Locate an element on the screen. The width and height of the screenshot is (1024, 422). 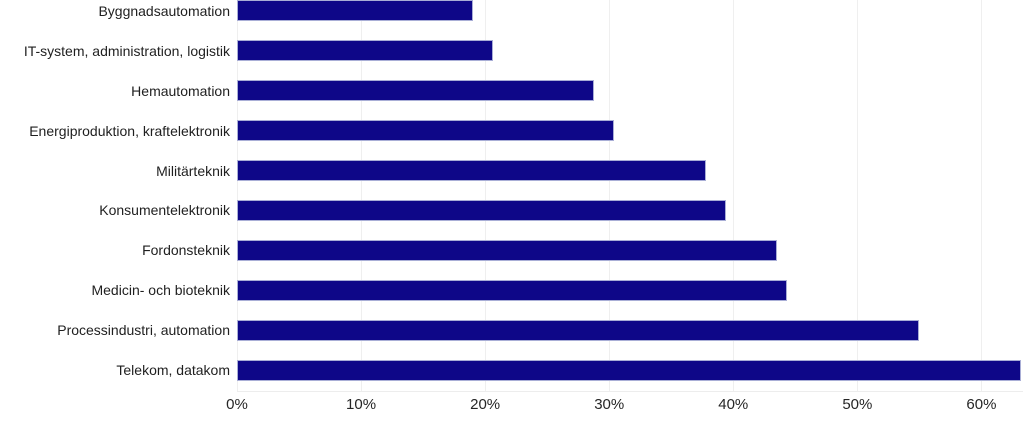
x-tick-label: 30% is located at coordinates (609, 404).